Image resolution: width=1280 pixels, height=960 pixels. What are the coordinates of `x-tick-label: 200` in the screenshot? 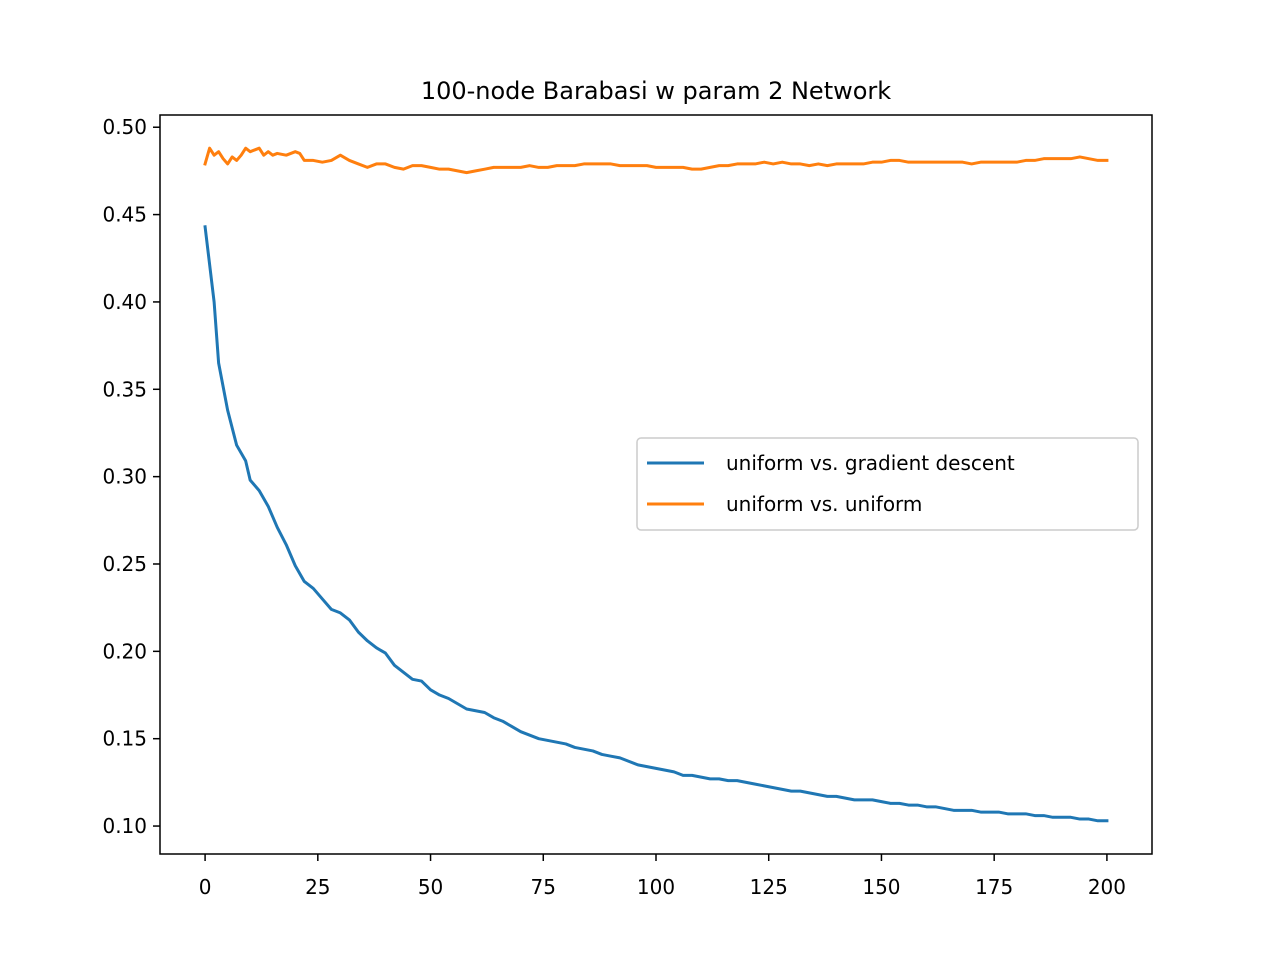 It's located at (1107, 887).